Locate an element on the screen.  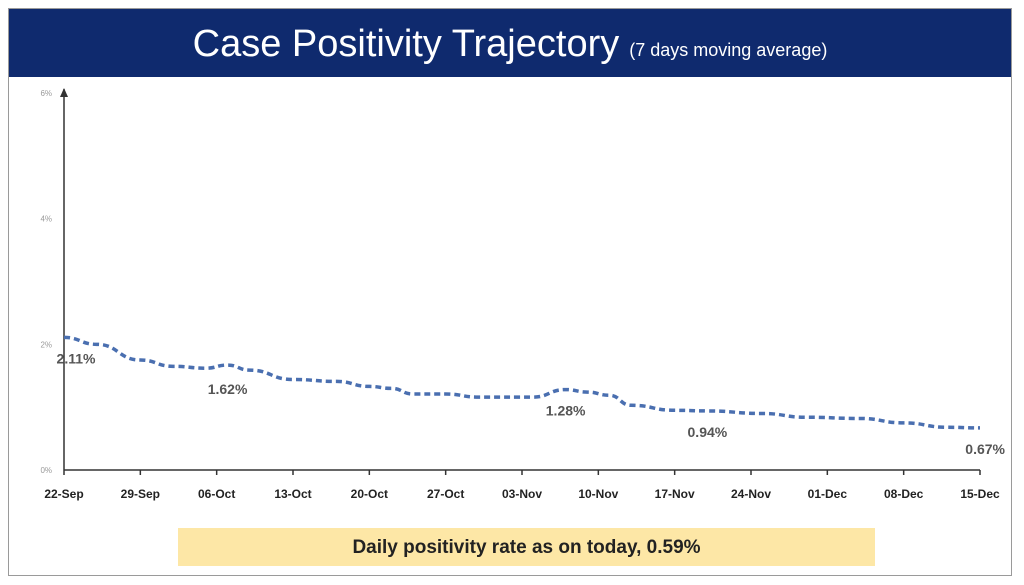
y-tick-label: 0% is located at coordinates (46, 470).